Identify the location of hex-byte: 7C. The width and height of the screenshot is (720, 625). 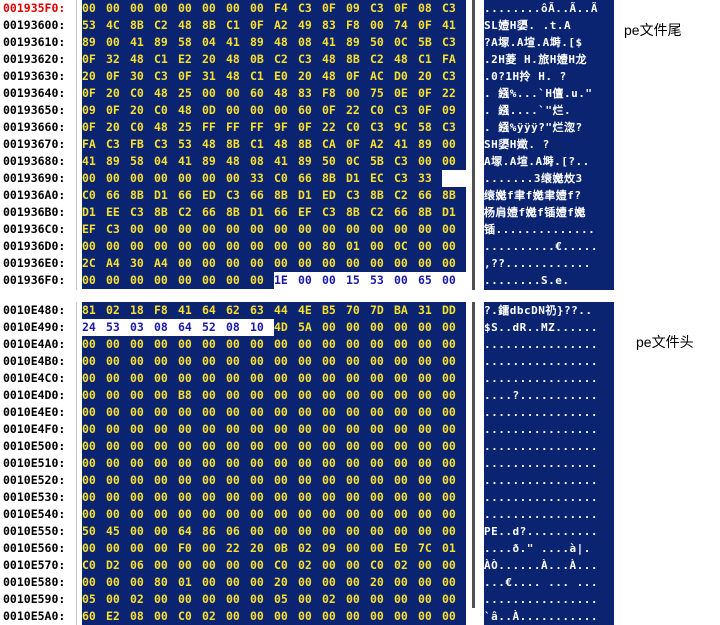
(430, 548).